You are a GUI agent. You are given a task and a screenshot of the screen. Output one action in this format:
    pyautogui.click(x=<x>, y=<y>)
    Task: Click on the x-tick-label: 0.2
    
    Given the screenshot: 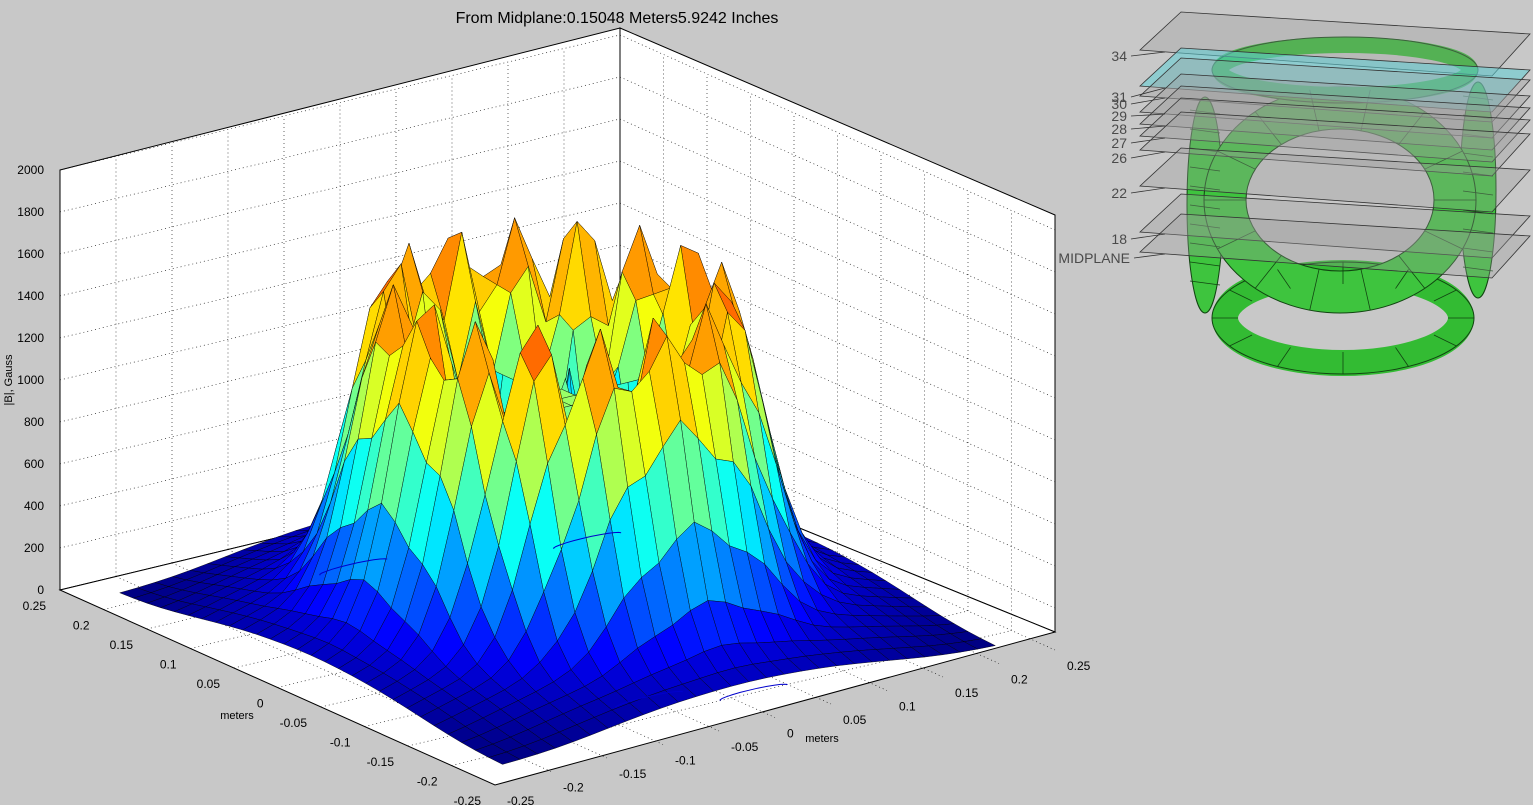 What is the action you would take?
    pyautogui.click(x=1019, y=680)
    